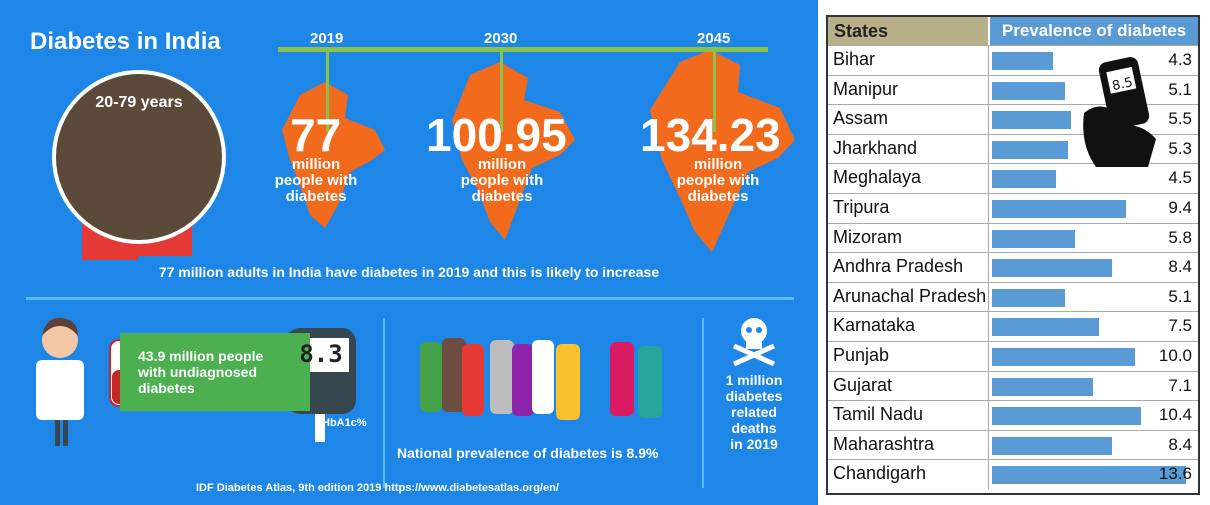 The width and height of the screenshot is (1210, 505). What do you see at coordinates (1180, 148) in the screenshot?
I see `prevalence-value: 5.3` at bounding box center [1180, 148].